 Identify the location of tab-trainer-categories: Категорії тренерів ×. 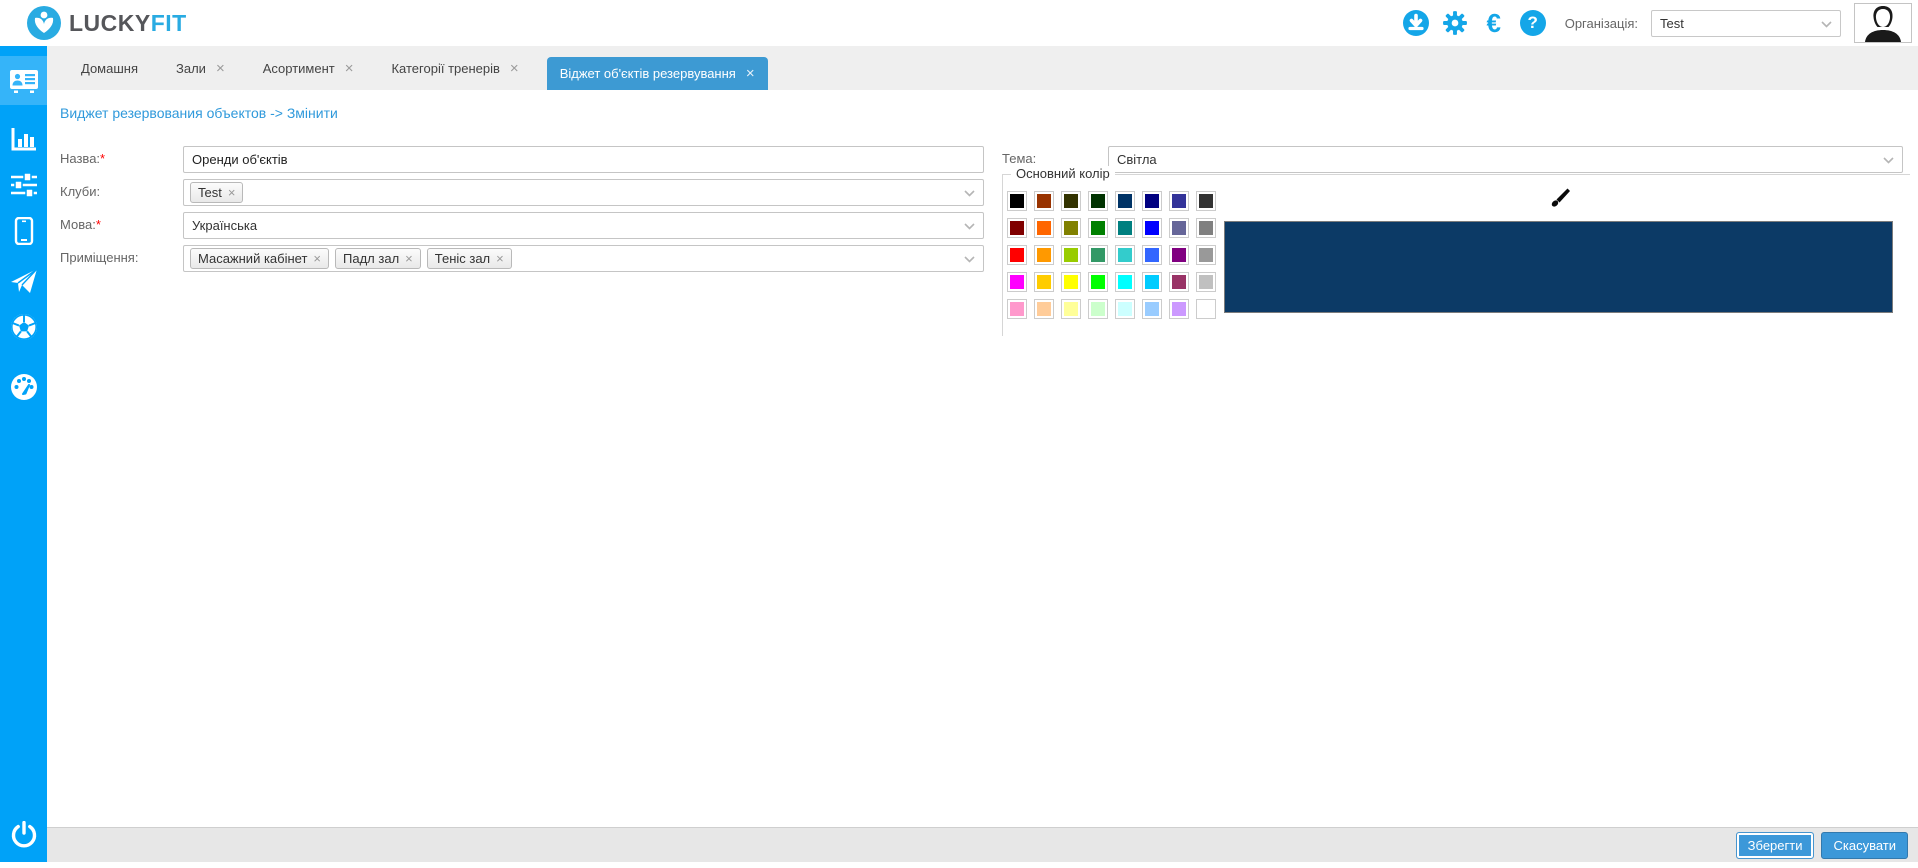
(455, 68).